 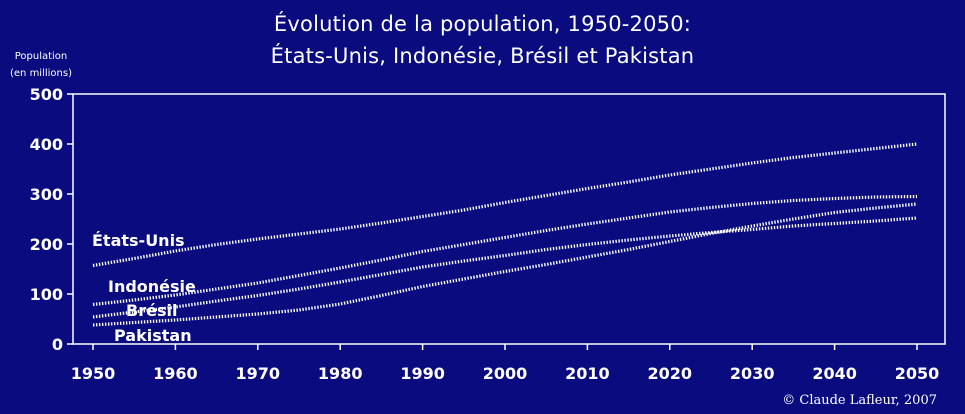 I want to click on y-tick-label: 400, so click(x=46, y=144).